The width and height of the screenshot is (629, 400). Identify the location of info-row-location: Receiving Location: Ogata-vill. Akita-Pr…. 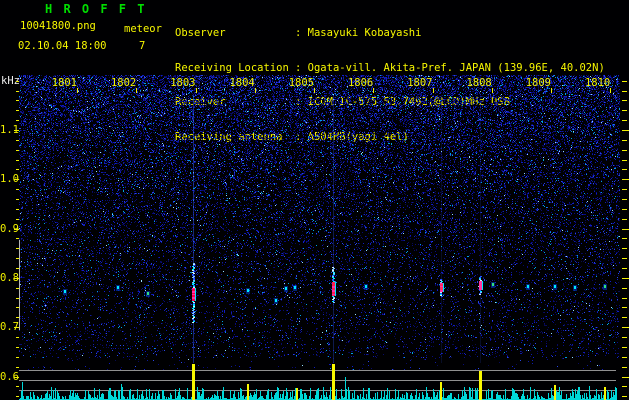
(390, 67).